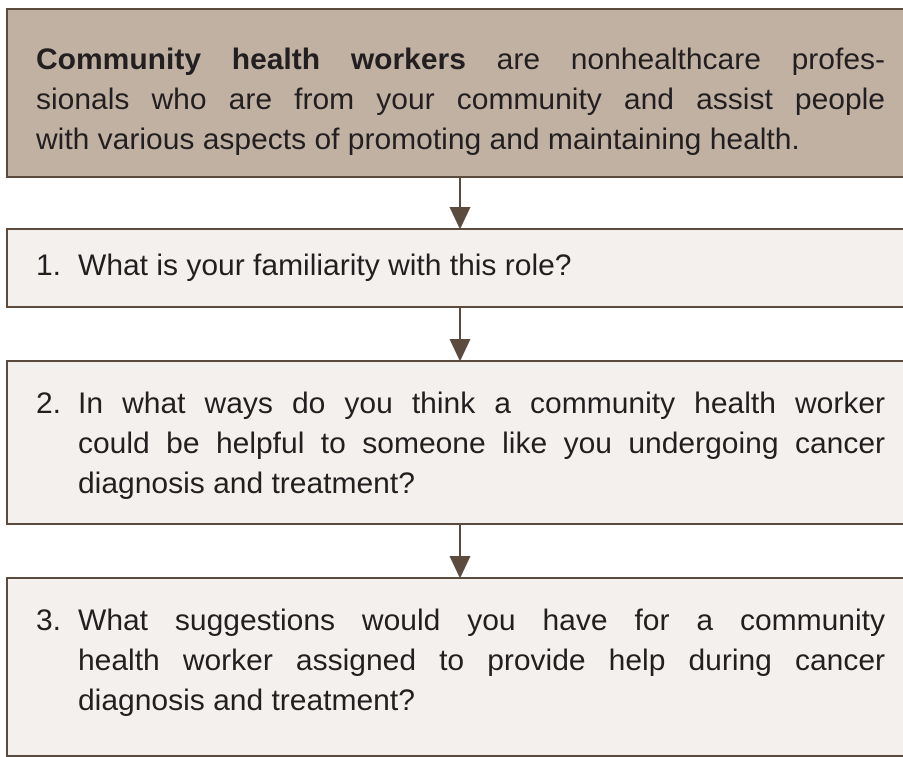 The height and width of the screenshot is (757, 903). I want to click on definition-text: are nonhealthcare profes-, so click(690, 59).